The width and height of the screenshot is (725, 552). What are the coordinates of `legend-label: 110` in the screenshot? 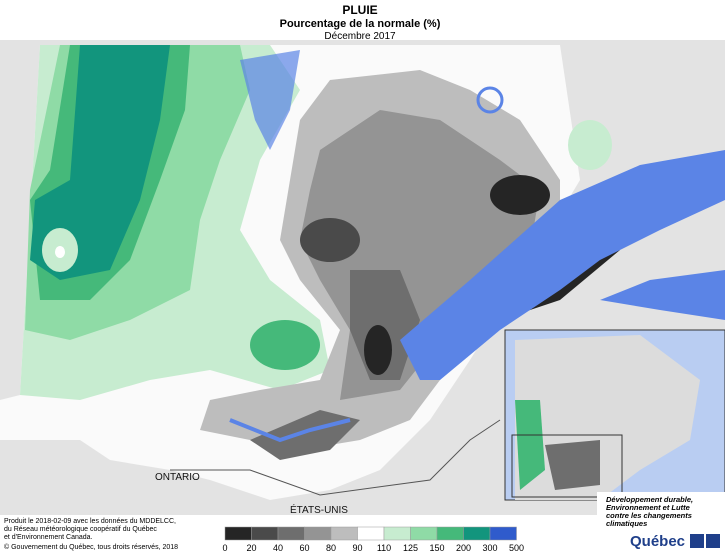 It's located at (384, 547).